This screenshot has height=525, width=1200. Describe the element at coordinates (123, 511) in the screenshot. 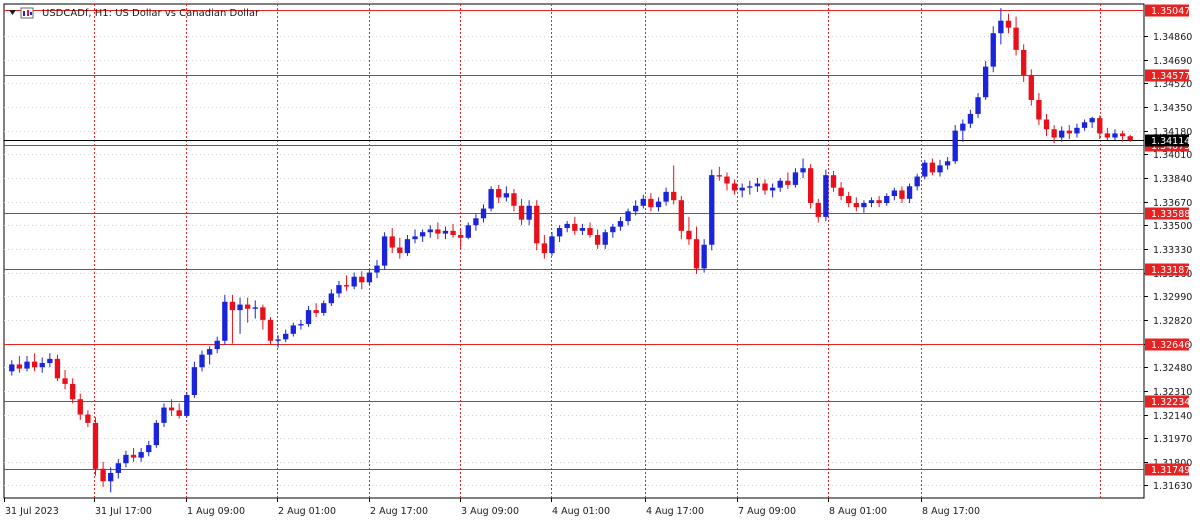

I see `time-tick-label: 31 Jul 17:00` at that location.